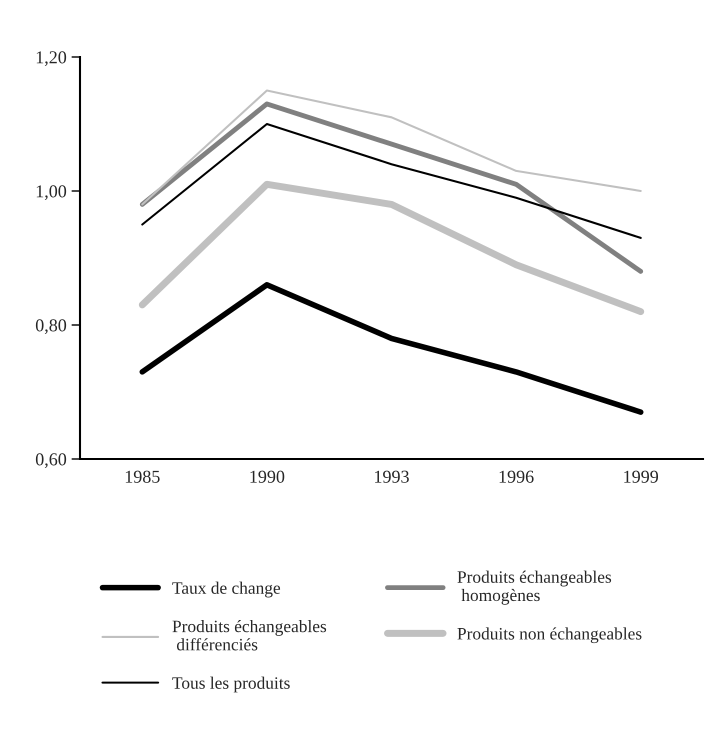 Image resolution: width=716 pixels, height=745 pixels. What do you see at coordinates (534, 587) in the screenshot?
I see `legend-label: Produits échangeables homogènes` at bounding box center [534, 587].